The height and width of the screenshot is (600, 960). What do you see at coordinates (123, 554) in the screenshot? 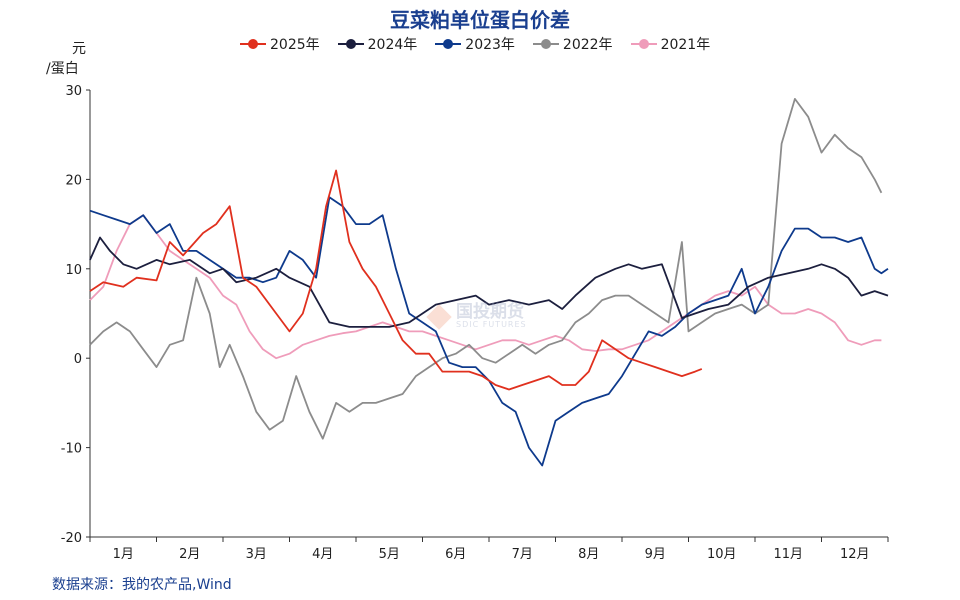
I see `x-tick-label: 1月` at bounding box center [123, 554].